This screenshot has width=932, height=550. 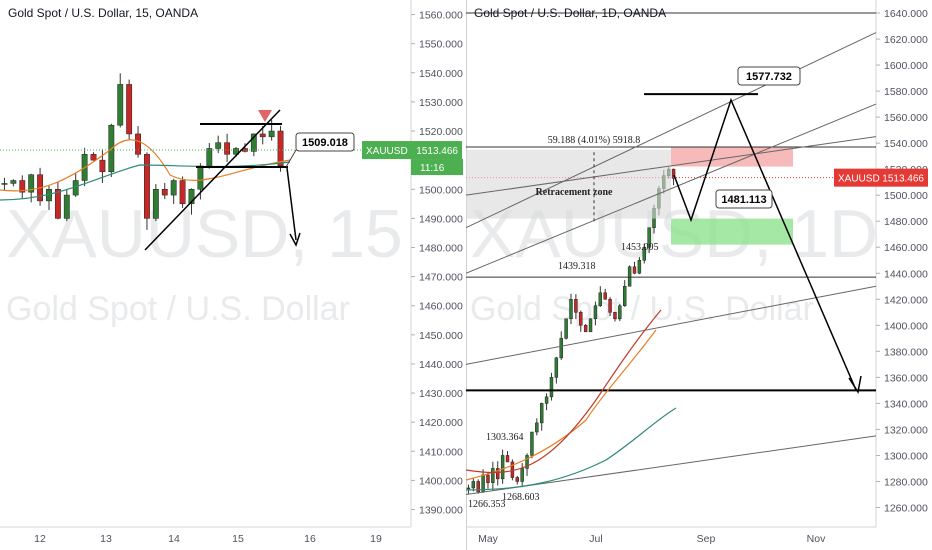 I want to click on y-tick-label: 1320.000, so click(x=906, y=430).